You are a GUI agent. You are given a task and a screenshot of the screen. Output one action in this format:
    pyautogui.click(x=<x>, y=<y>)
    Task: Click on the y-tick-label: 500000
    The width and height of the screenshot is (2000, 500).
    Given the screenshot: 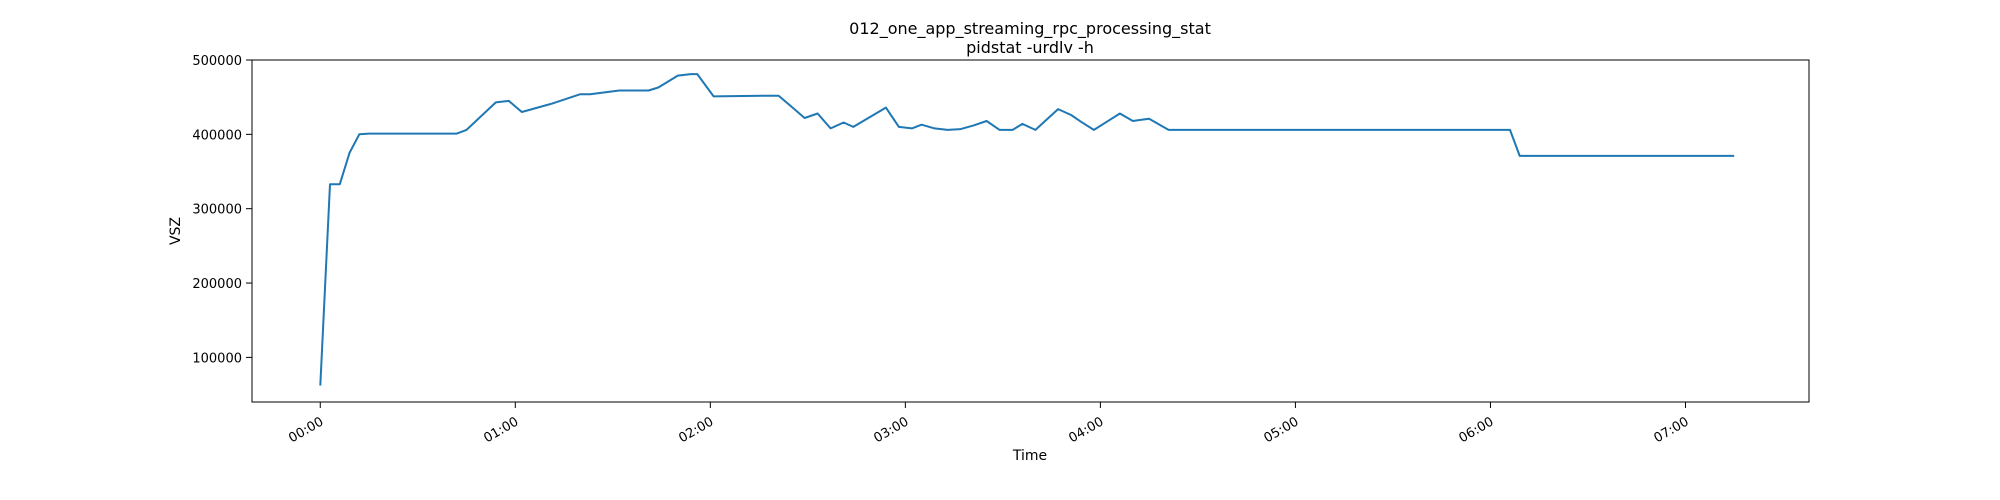 What is the action you would take?
    pyautogui.click(x=217, y=61)
    